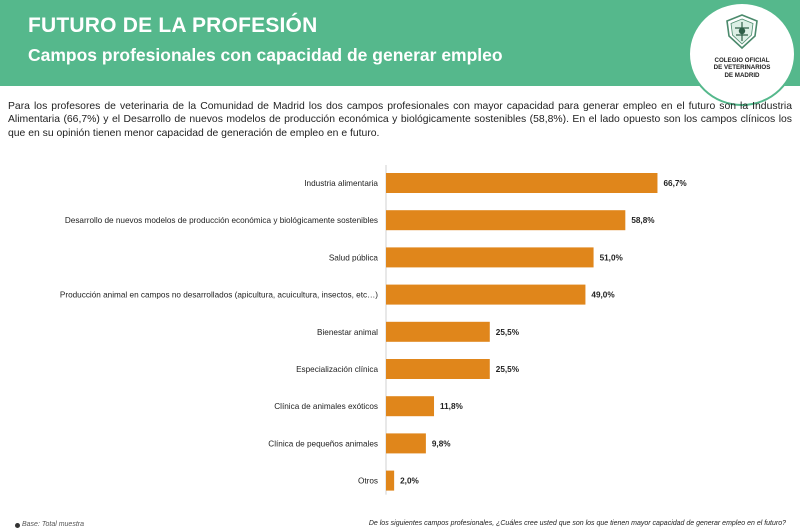 The image size is (800, 532). Describe the element at coordinates (337, 369) in the screenshot. I see `category-label: Especialización clínica` at that location.